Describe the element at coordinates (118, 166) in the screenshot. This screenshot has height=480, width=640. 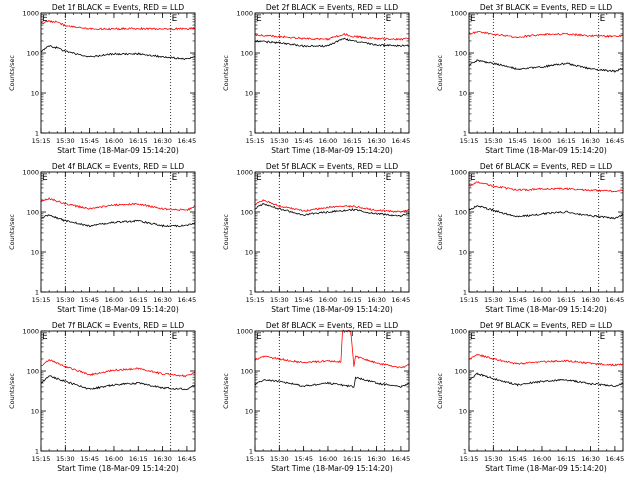
I see `panel-title: Det 4f BLACK = Events, RED = LLD` at that location.